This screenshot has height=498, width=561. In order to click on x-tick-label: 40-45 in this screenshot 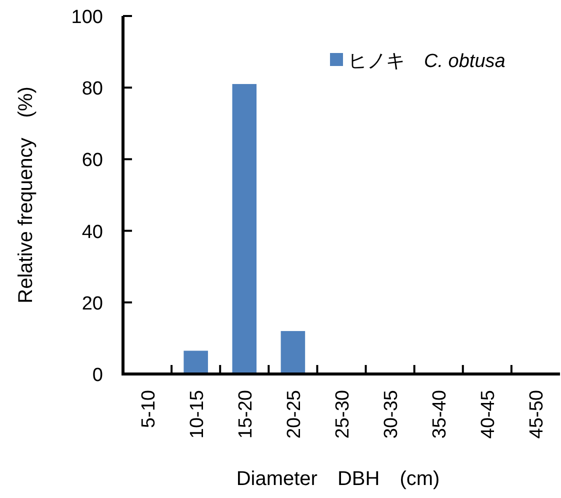, I will do `click(489, 414)`.